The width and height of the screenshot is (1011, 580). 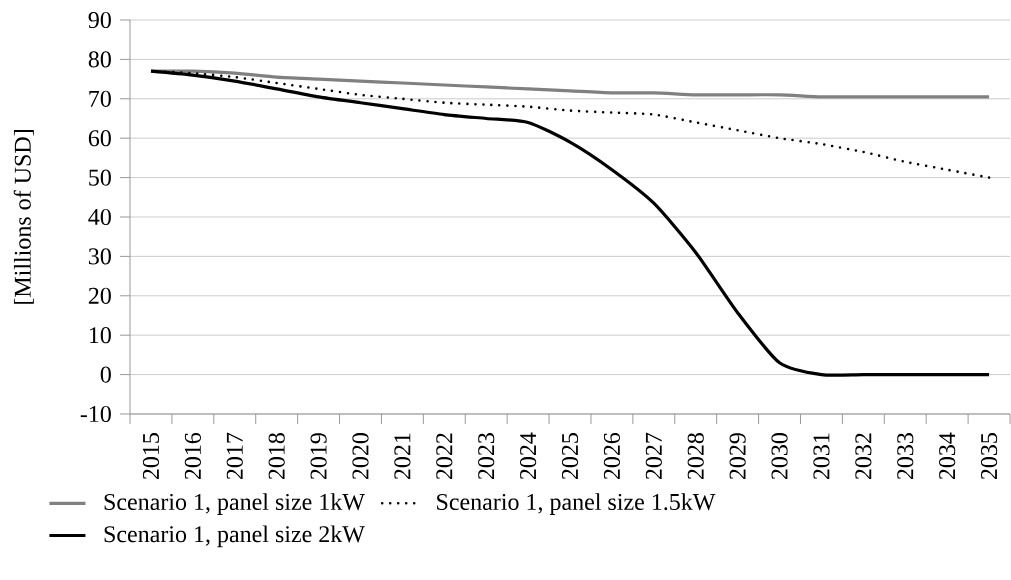 I want to click on y-tick-label: 80, so click(x=99, y=59).